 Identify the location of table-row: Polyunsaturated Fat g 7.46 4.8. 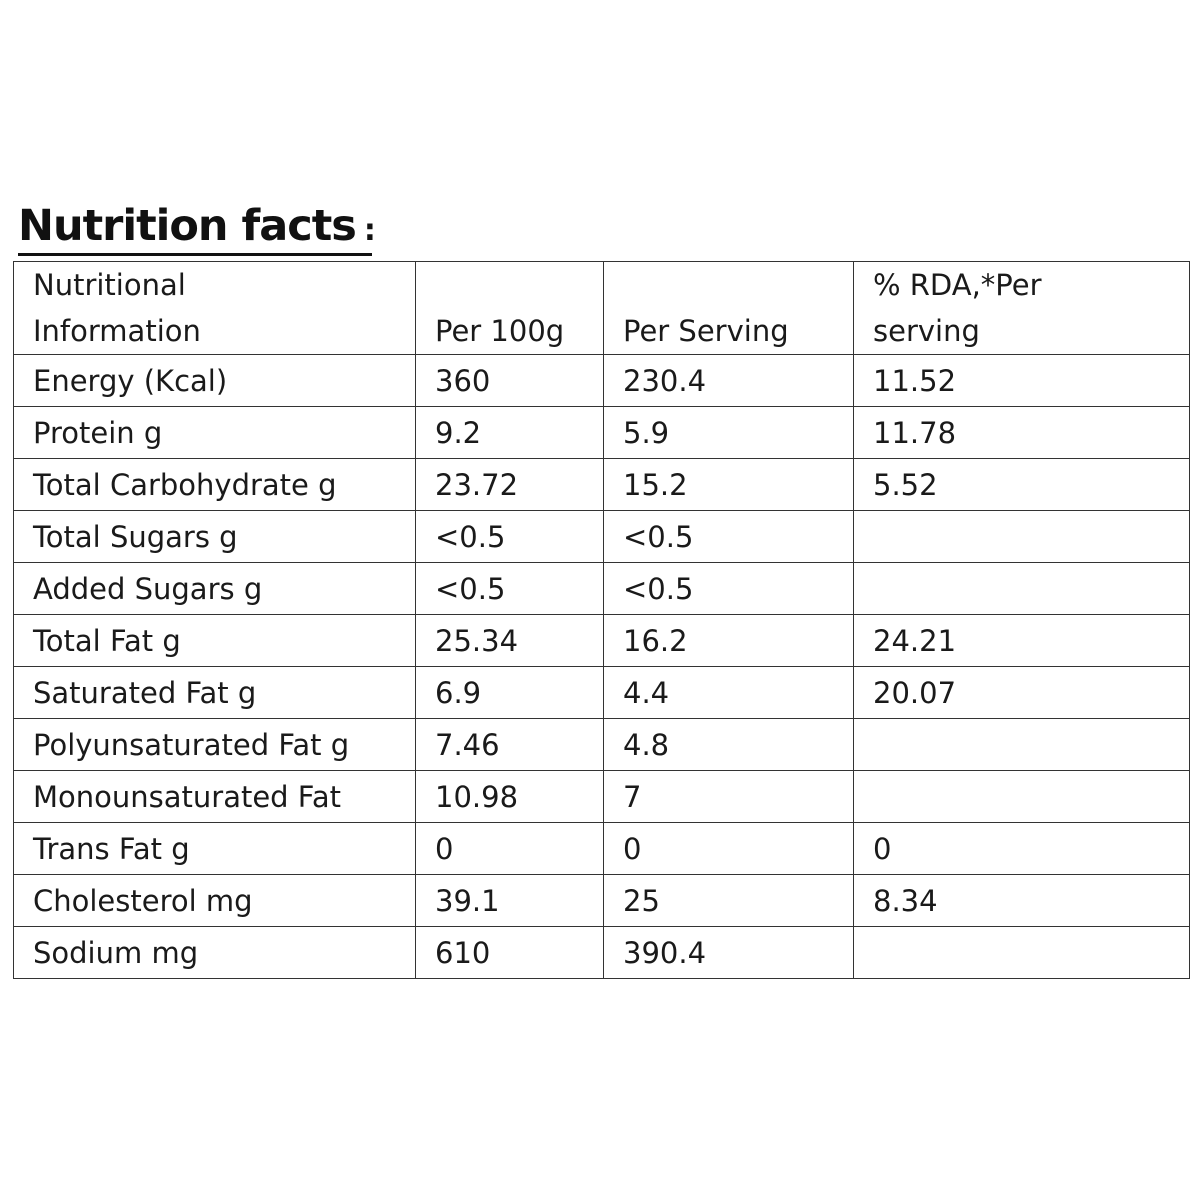
(601, 744).